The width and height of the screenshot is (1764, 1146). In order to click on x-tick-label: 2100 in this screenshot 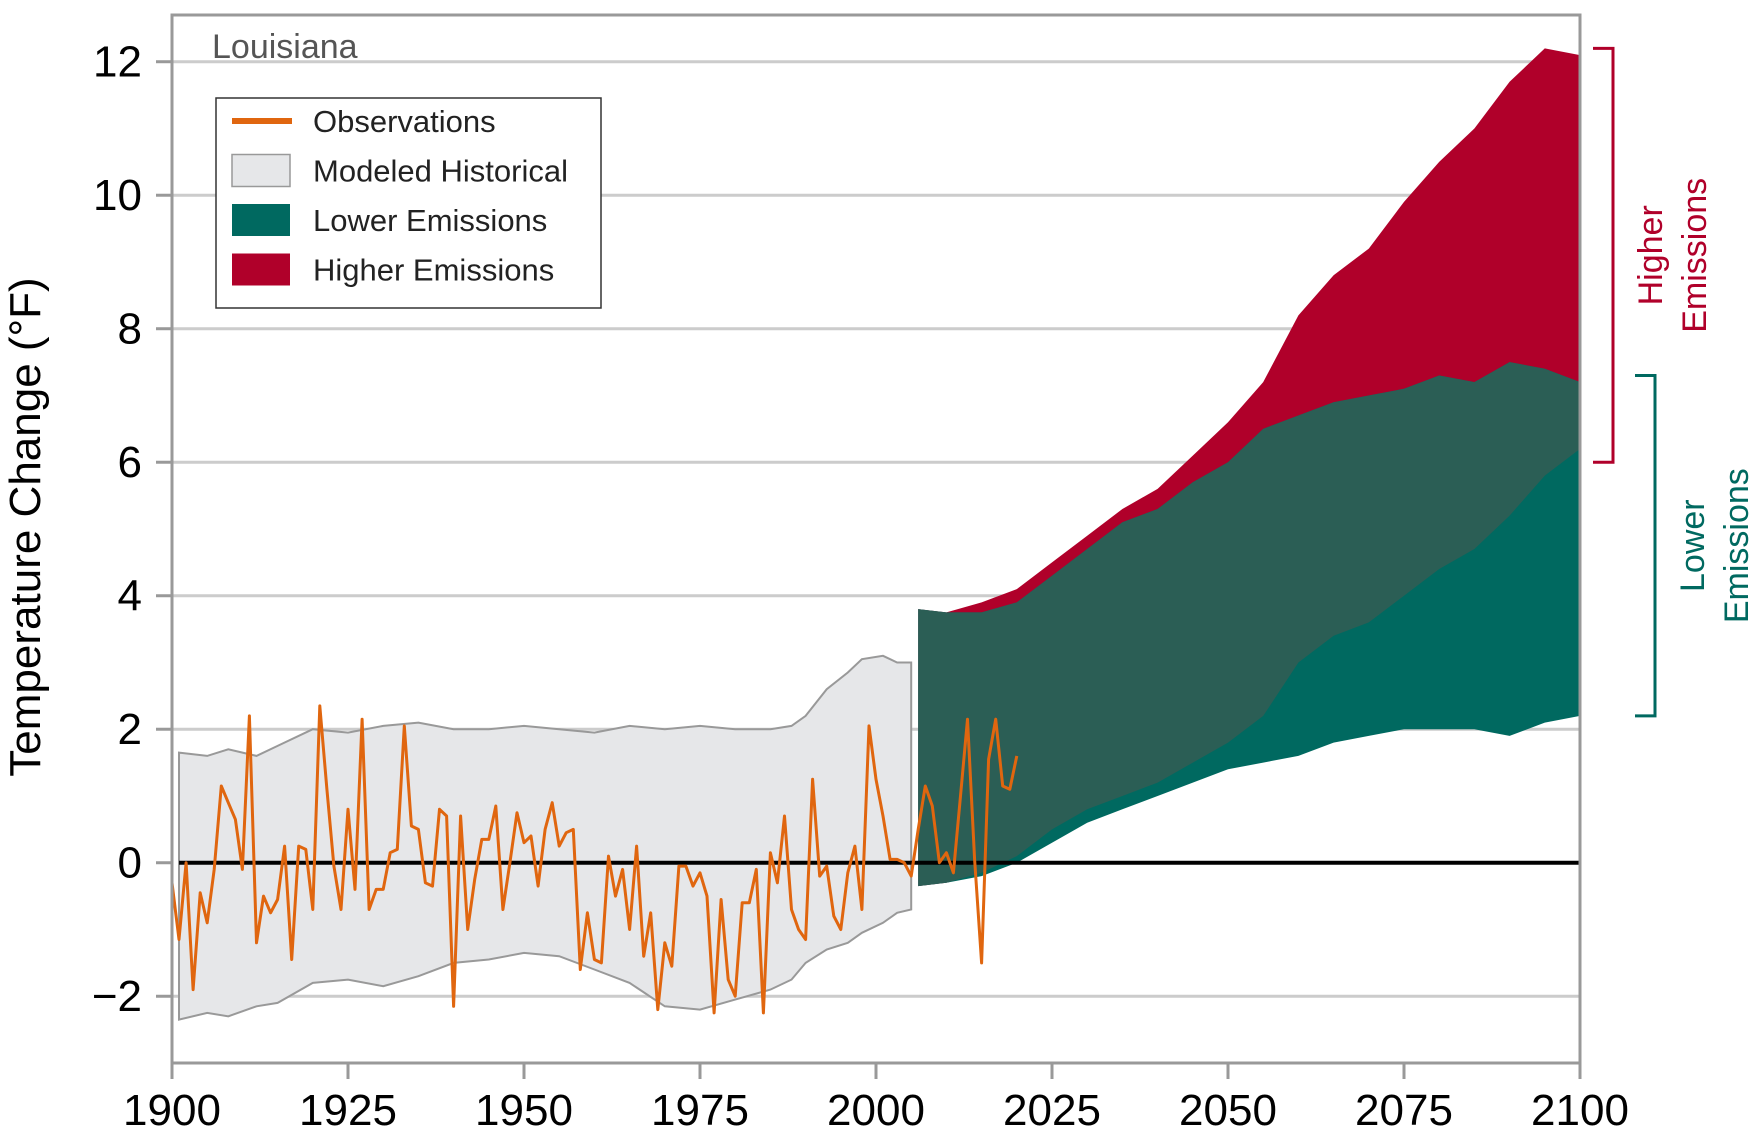, I will do `click(1580, 1110)`.